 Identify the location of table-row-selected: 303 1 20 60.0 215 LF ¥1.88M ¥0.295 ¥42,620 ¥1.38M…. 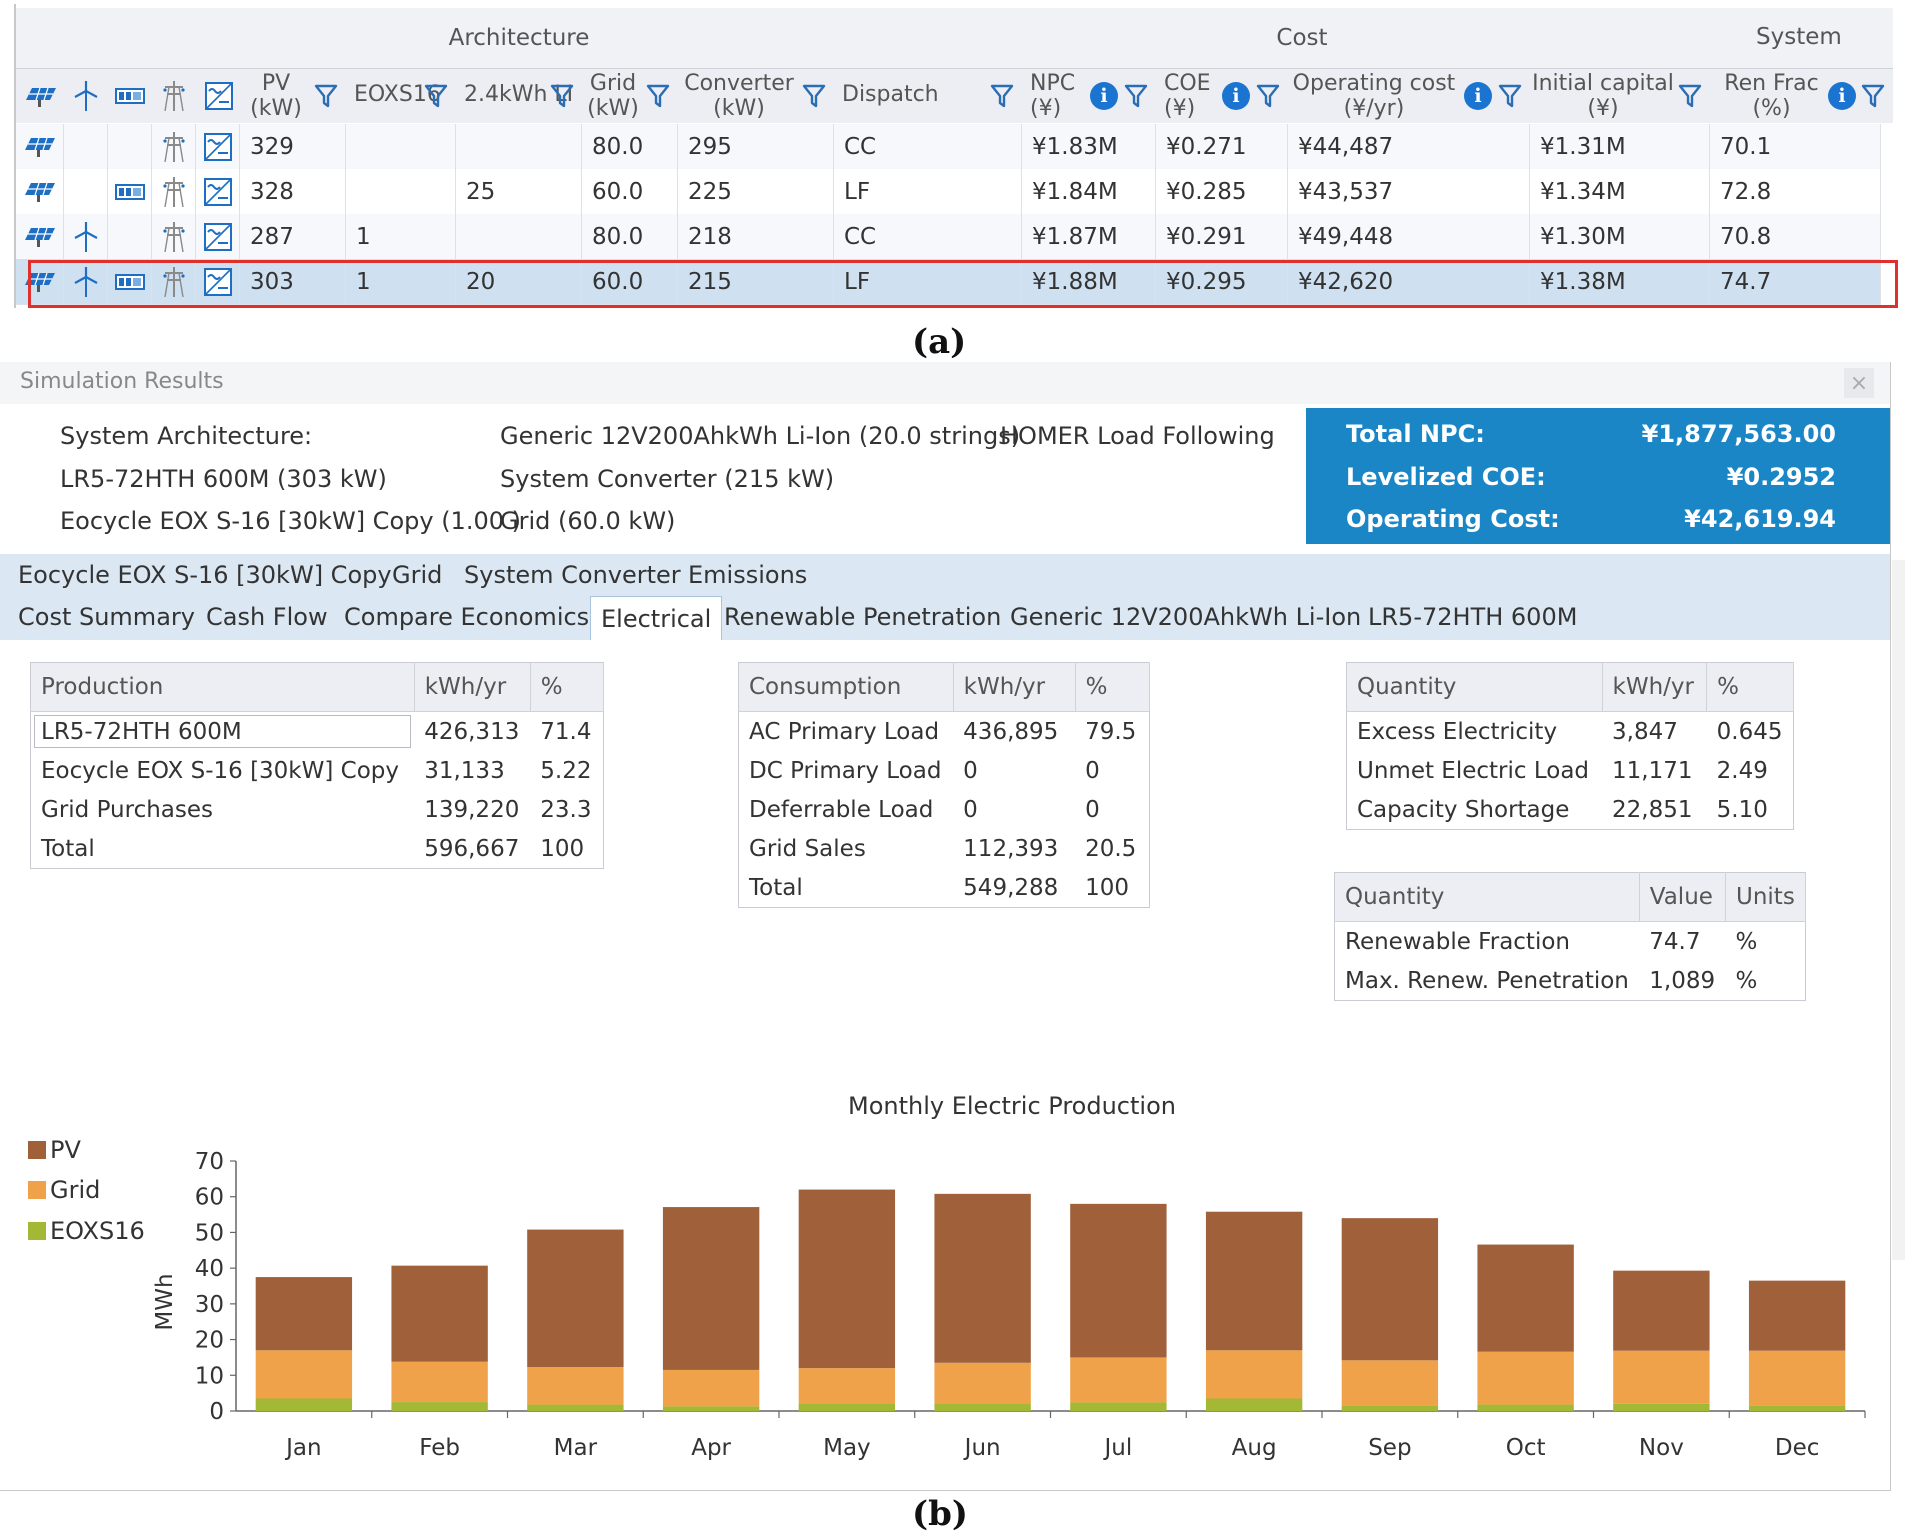
(948, 282).